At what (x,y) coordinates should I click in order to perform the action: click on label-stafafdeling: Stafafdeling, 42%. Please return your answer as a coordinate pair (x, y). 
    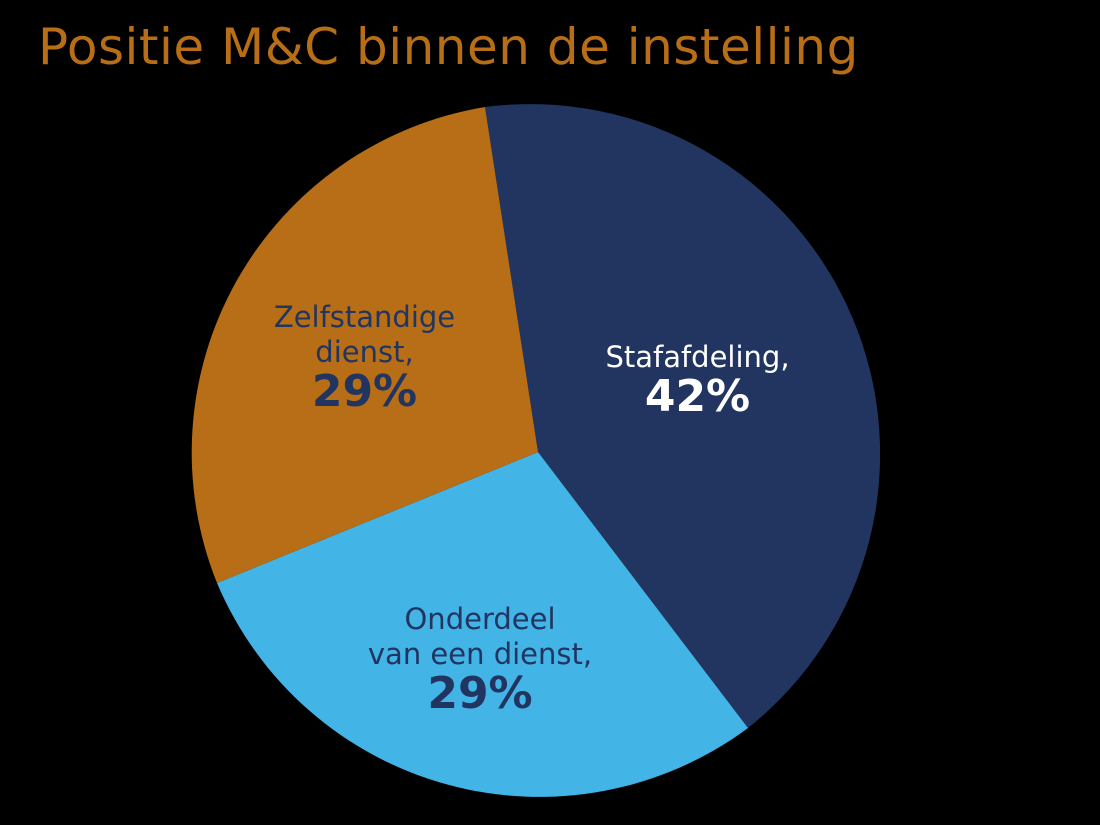
    Looking at the image, I should click on (697, 379).